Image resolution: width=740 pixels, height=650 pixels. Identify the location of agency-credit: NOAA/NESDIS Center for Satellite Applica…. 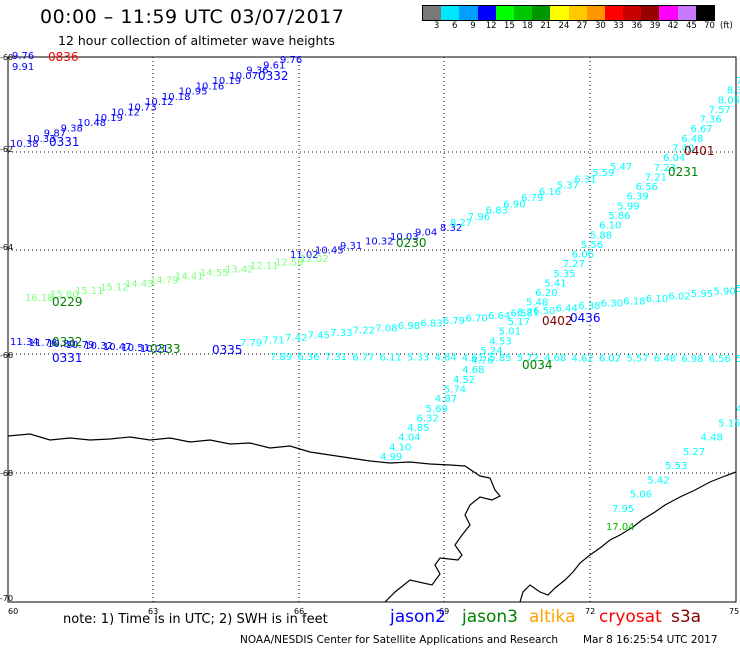
(399, 640).